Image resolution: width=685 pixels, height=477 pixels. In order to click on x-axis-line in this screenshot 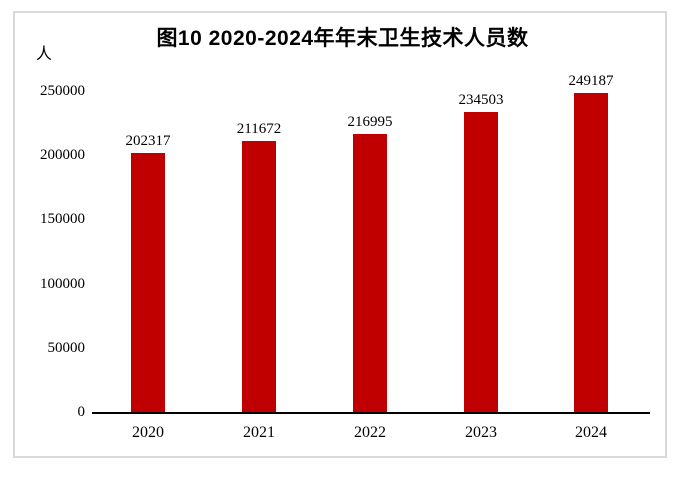, I will do `click(371, 413)`.